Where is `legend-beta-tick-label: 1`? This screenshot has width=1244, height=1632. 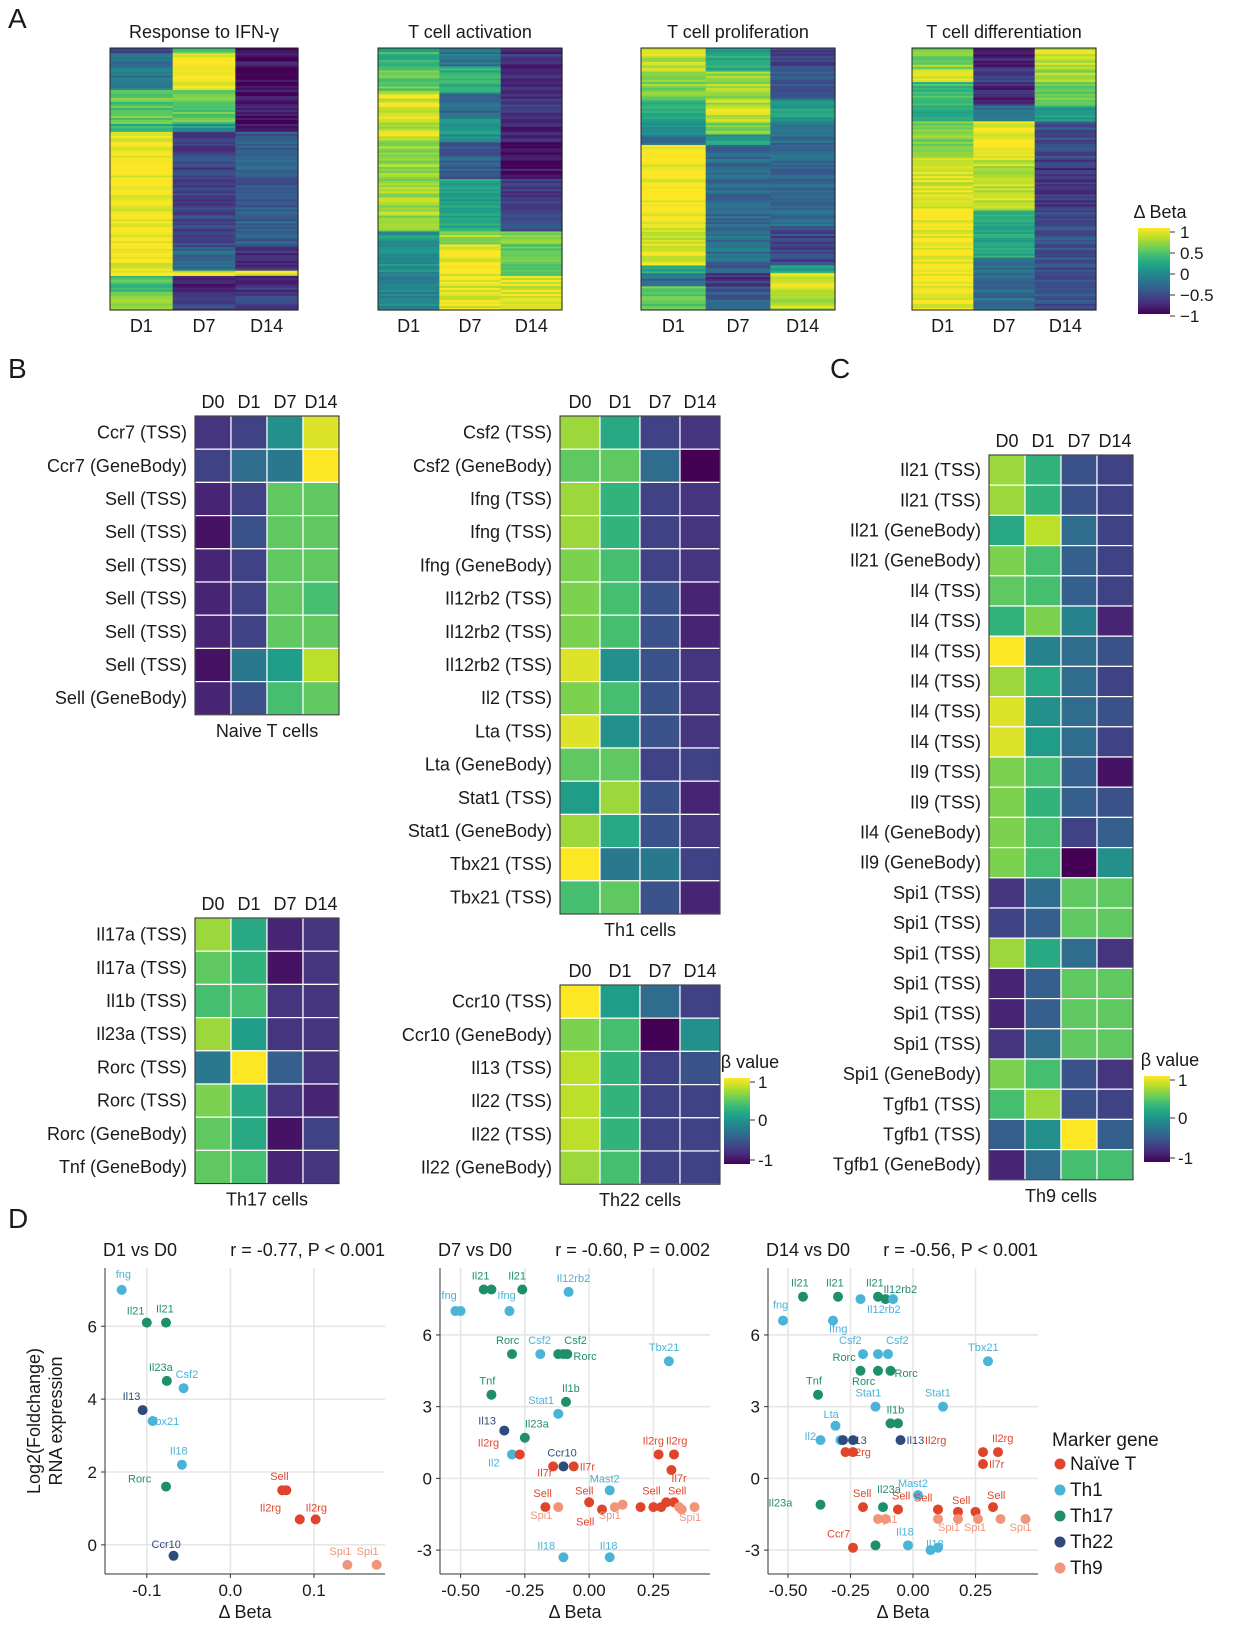 legend-beta-tick-label: 1 is located at coordinates (1182, 1080).